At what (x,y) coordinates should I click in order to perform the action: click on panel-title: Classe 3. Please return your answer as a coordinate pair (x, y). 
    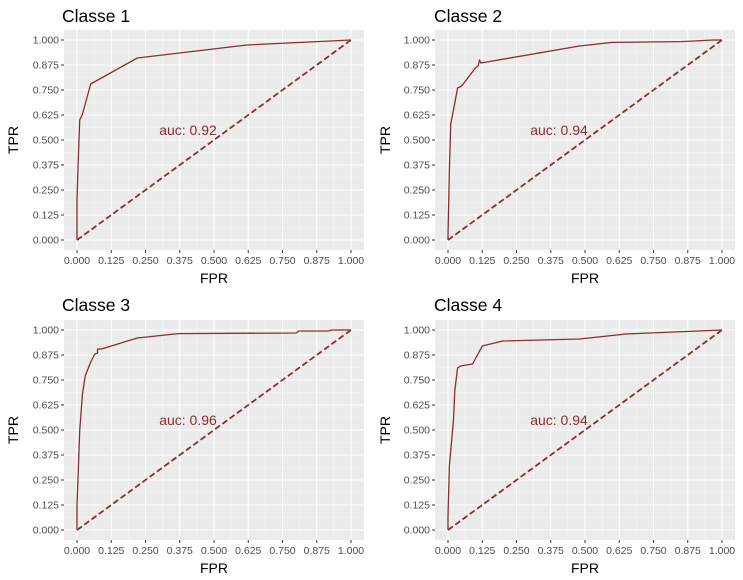
    Looking at the image, I should click on (96, 305).